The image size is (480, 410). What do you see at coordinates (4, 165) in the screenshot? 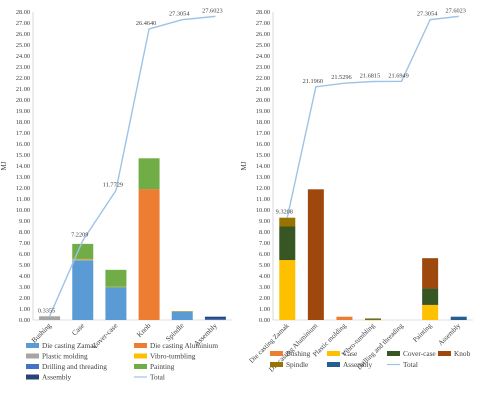
I see `y-axis-title: MJ` at bounding box center [4, 165].